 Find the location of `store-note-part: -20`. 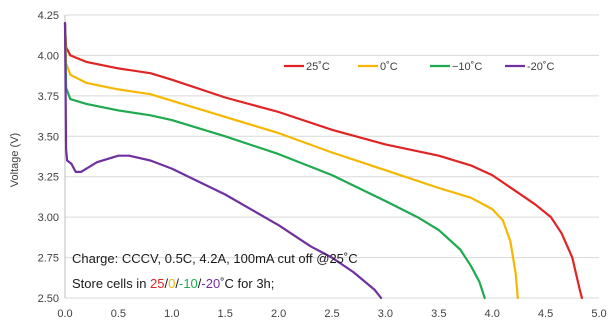

store-note-part: -20 is located at coordinates (210, 283).